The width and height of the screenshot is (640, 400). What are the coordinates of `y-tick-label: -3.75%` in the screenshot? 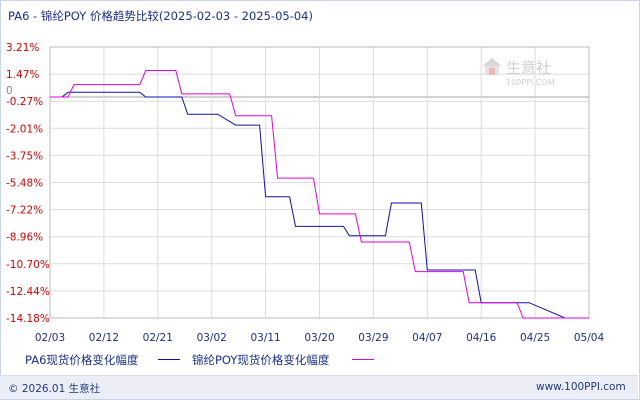 It's located at (24, 156).